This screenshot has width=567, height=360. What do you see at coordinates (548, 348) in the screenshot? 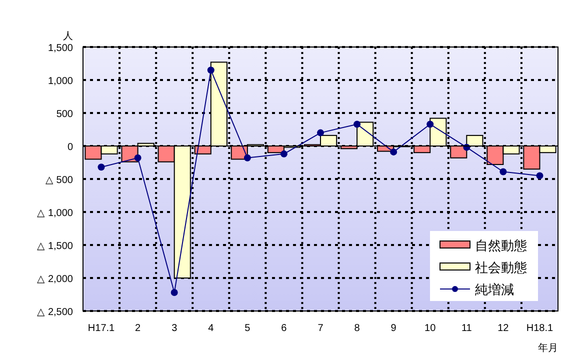
I see `x-axis-title: 年月` at bounding box center [548, 348].